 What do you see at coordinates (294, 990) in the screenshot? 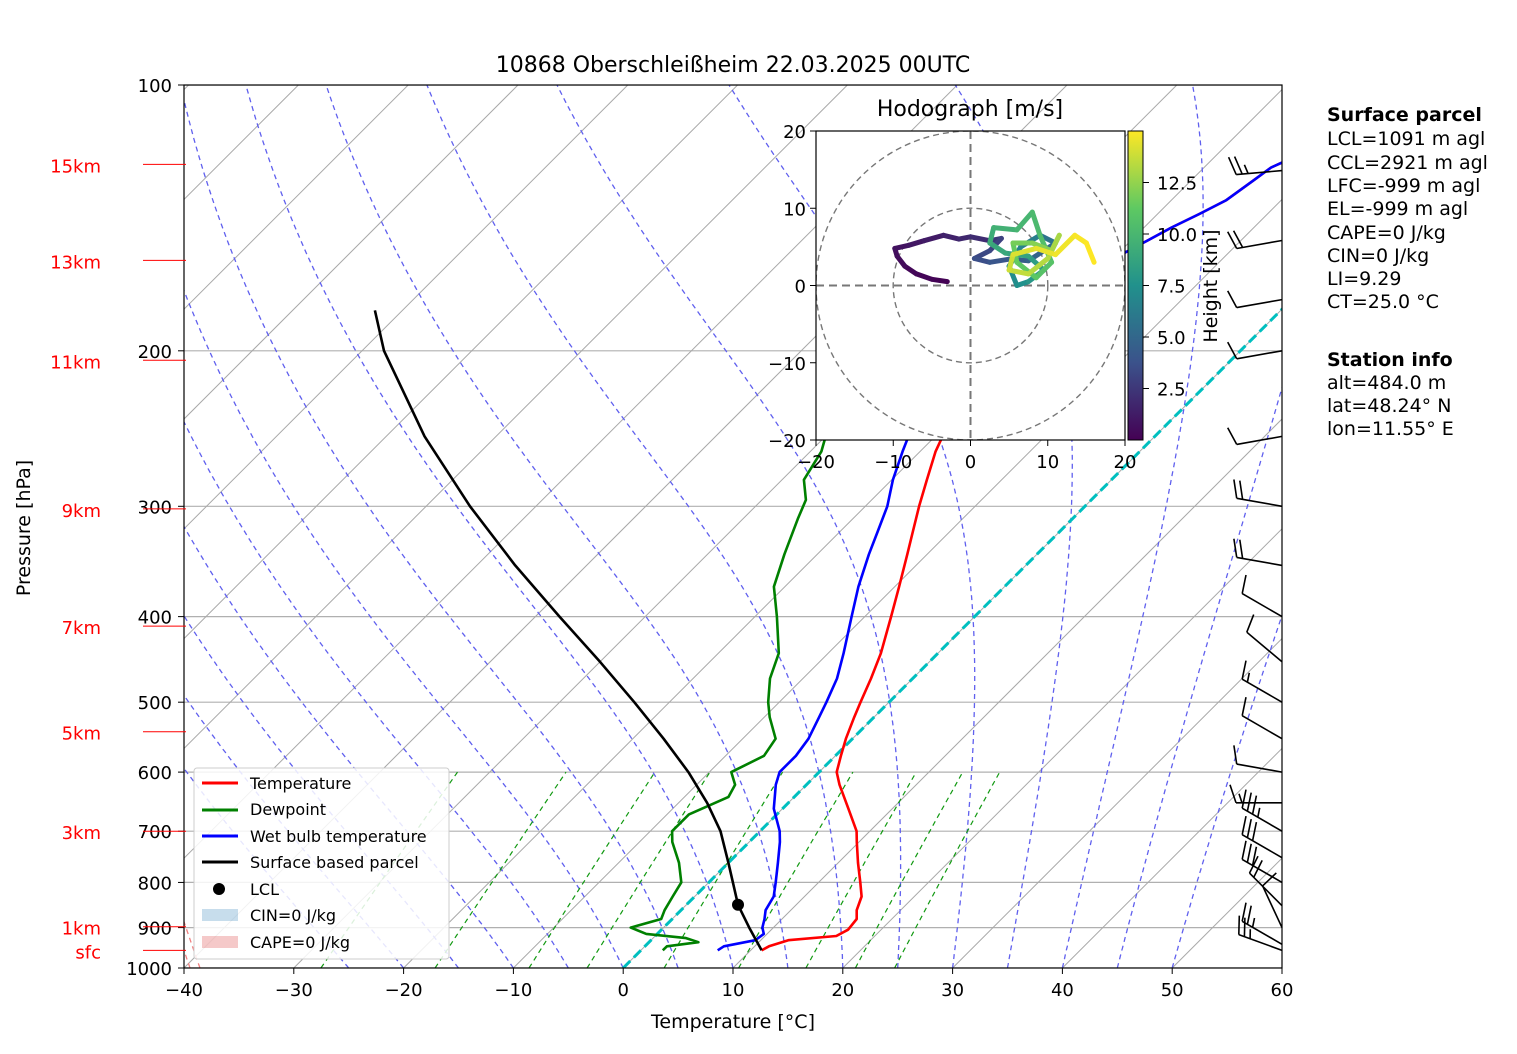
I see `x-tick-label: −30` at bounding box center [294, 990].